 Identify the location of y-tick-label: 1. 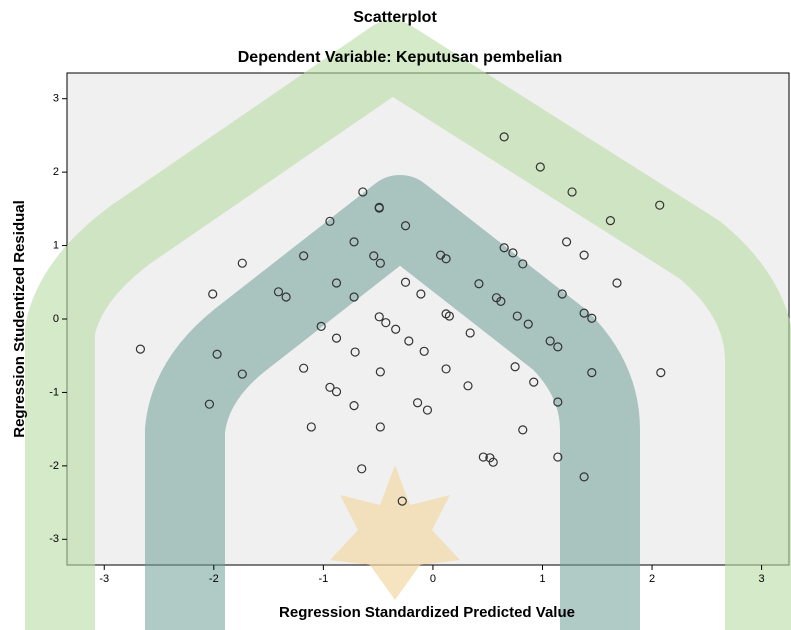
(56, 245).